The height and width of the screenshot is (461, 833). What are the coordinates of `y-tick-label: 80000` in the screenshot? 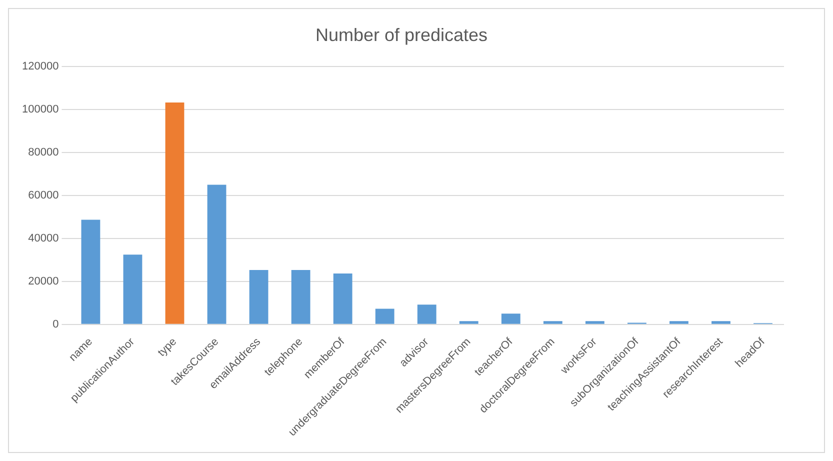 It's located at (43, 152).